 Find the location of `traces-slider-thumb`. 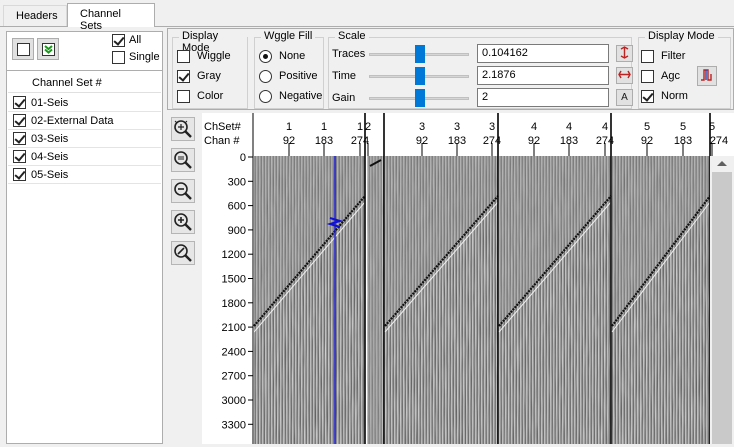

traces-slider-thumb is located at coordinates (420, 54).